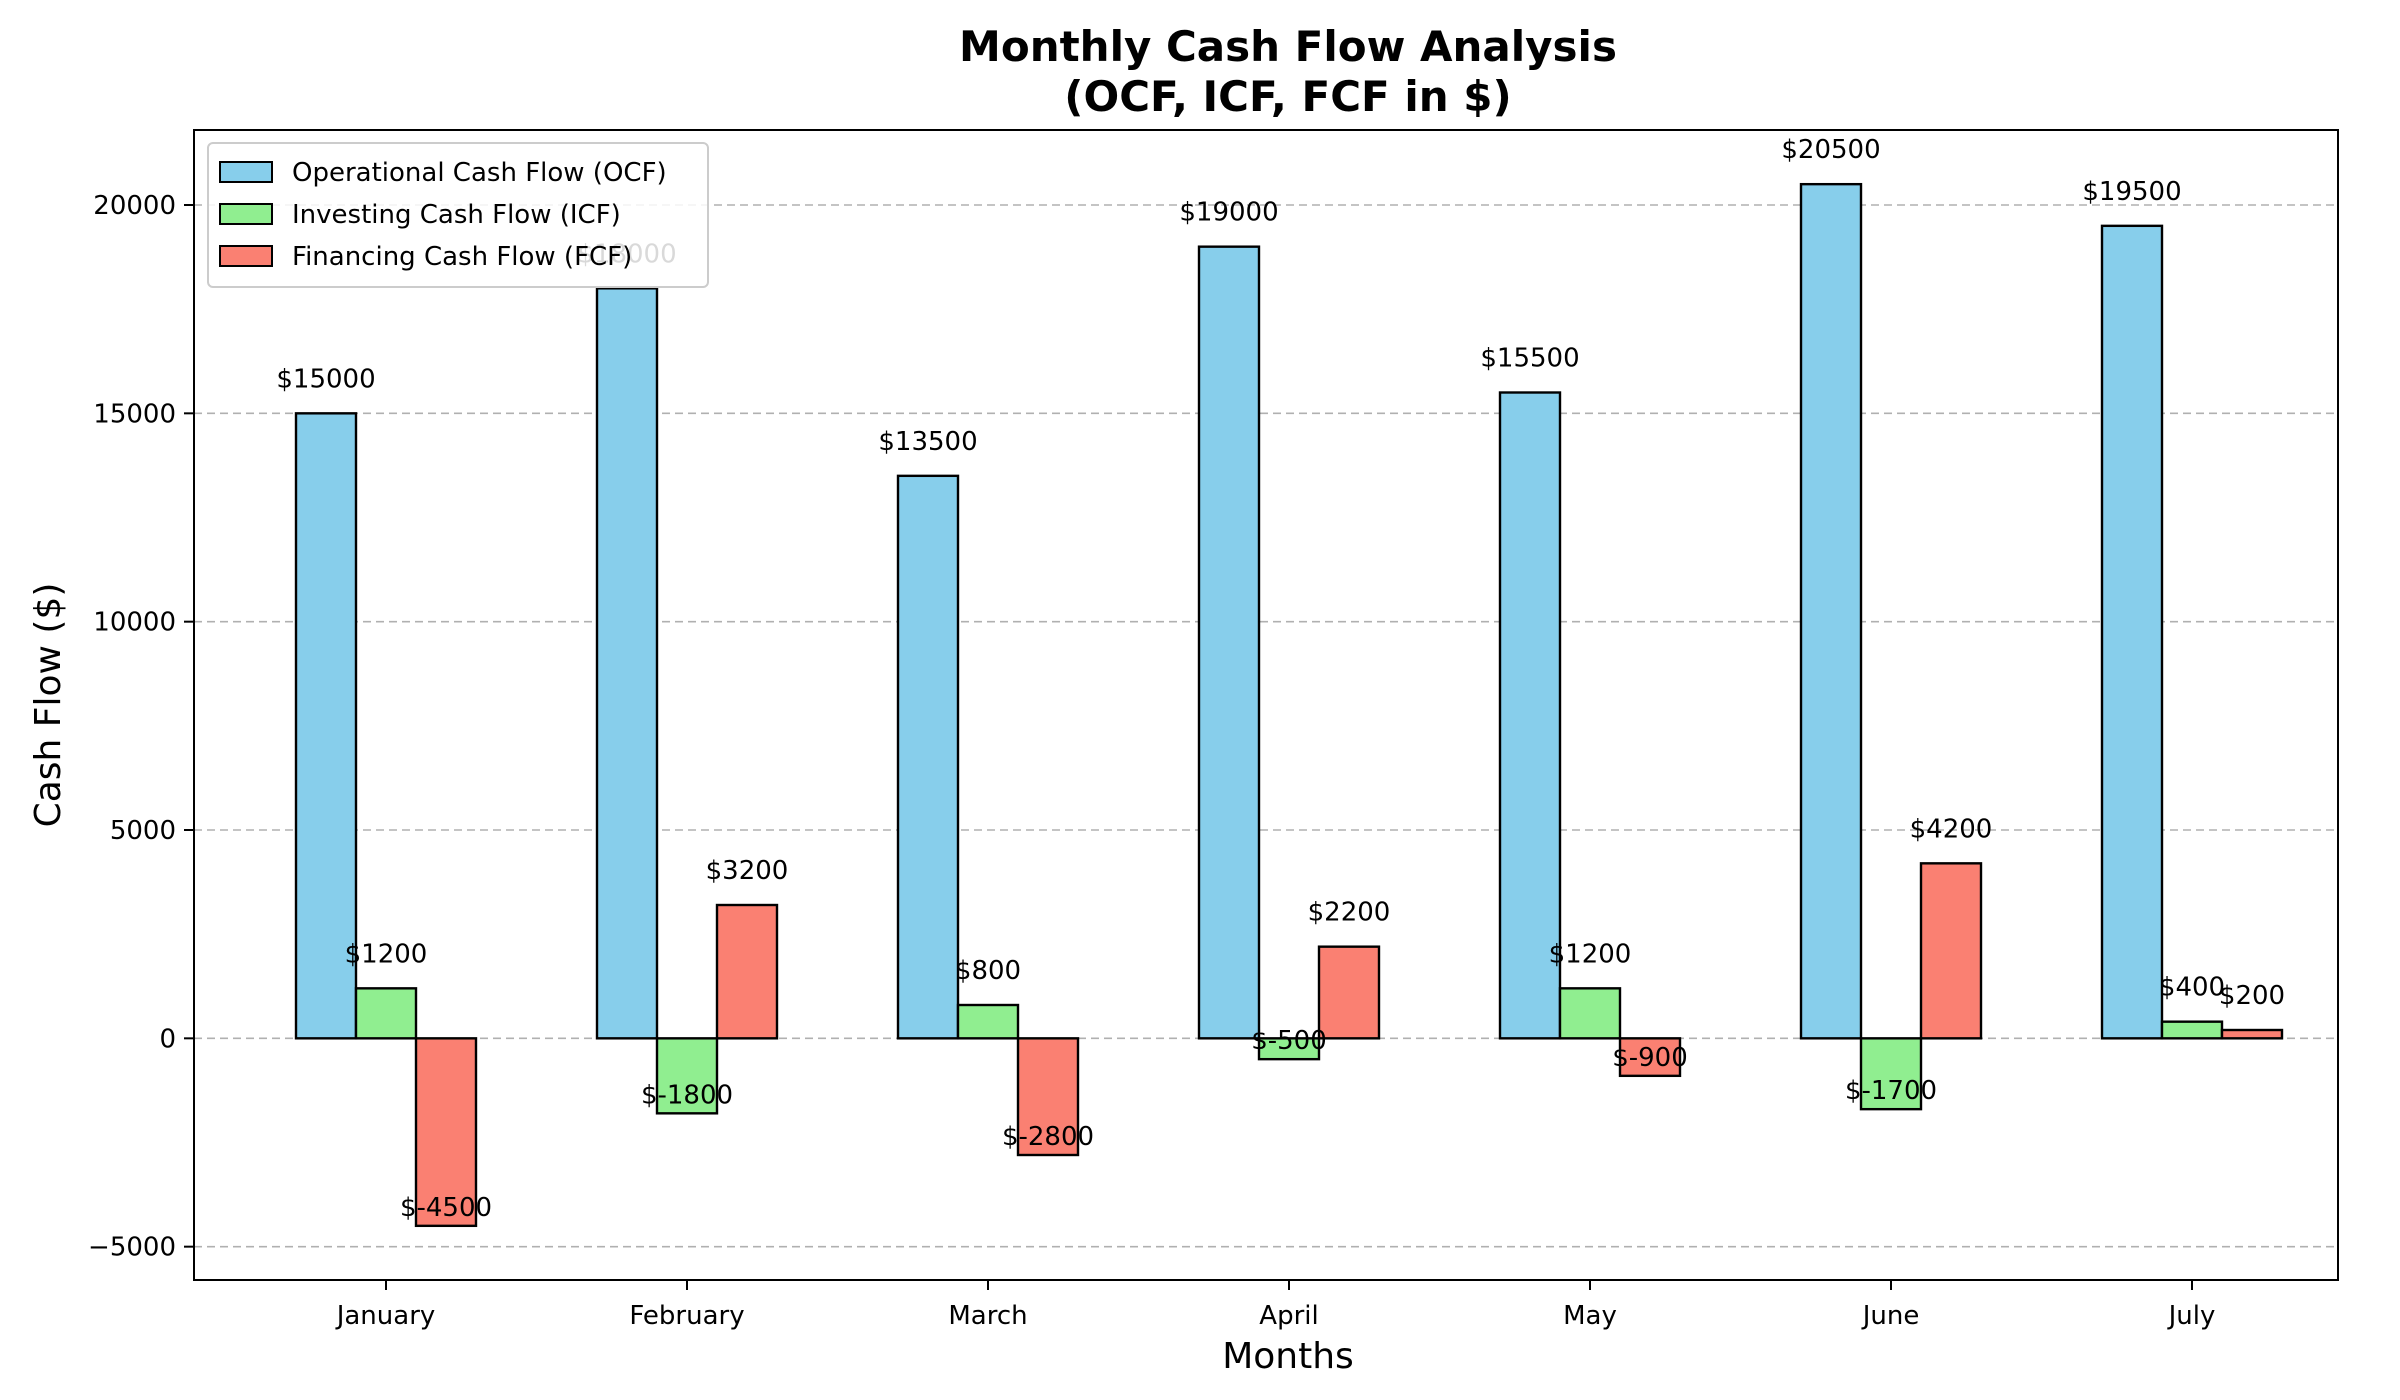  Describe the element at coordinates (479, 173) in the screenshot. I see `legend-label-1: Operational Cash Flow (OCF)` at that location.